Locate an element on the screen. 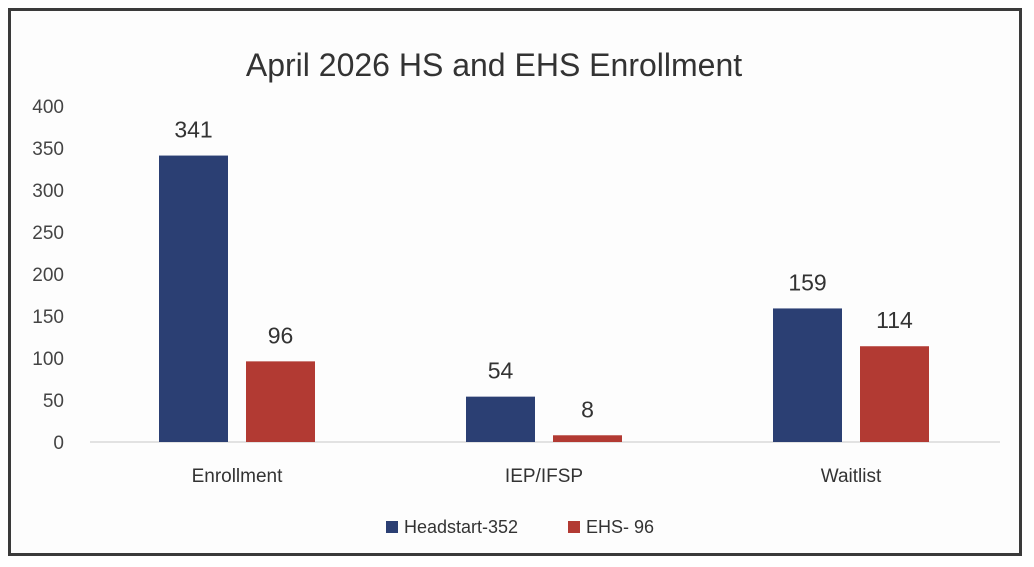 The image size is (1034, 567). bar-ehs-enrollment is located at coordinates (280, 401).